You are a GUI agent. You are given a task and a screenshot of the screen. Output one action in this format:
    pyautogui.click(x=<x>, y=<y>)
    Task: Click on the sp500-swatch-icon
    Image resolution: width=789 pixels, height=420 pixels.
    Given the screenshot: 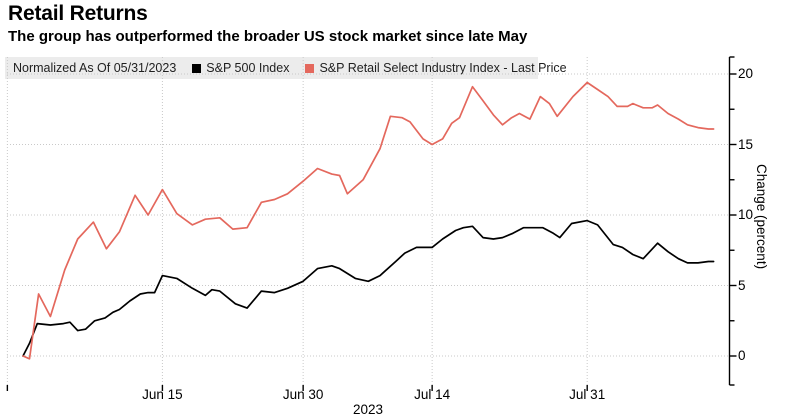 What is the action you would take?
    pyautogui.click(x=197, y=68)
    